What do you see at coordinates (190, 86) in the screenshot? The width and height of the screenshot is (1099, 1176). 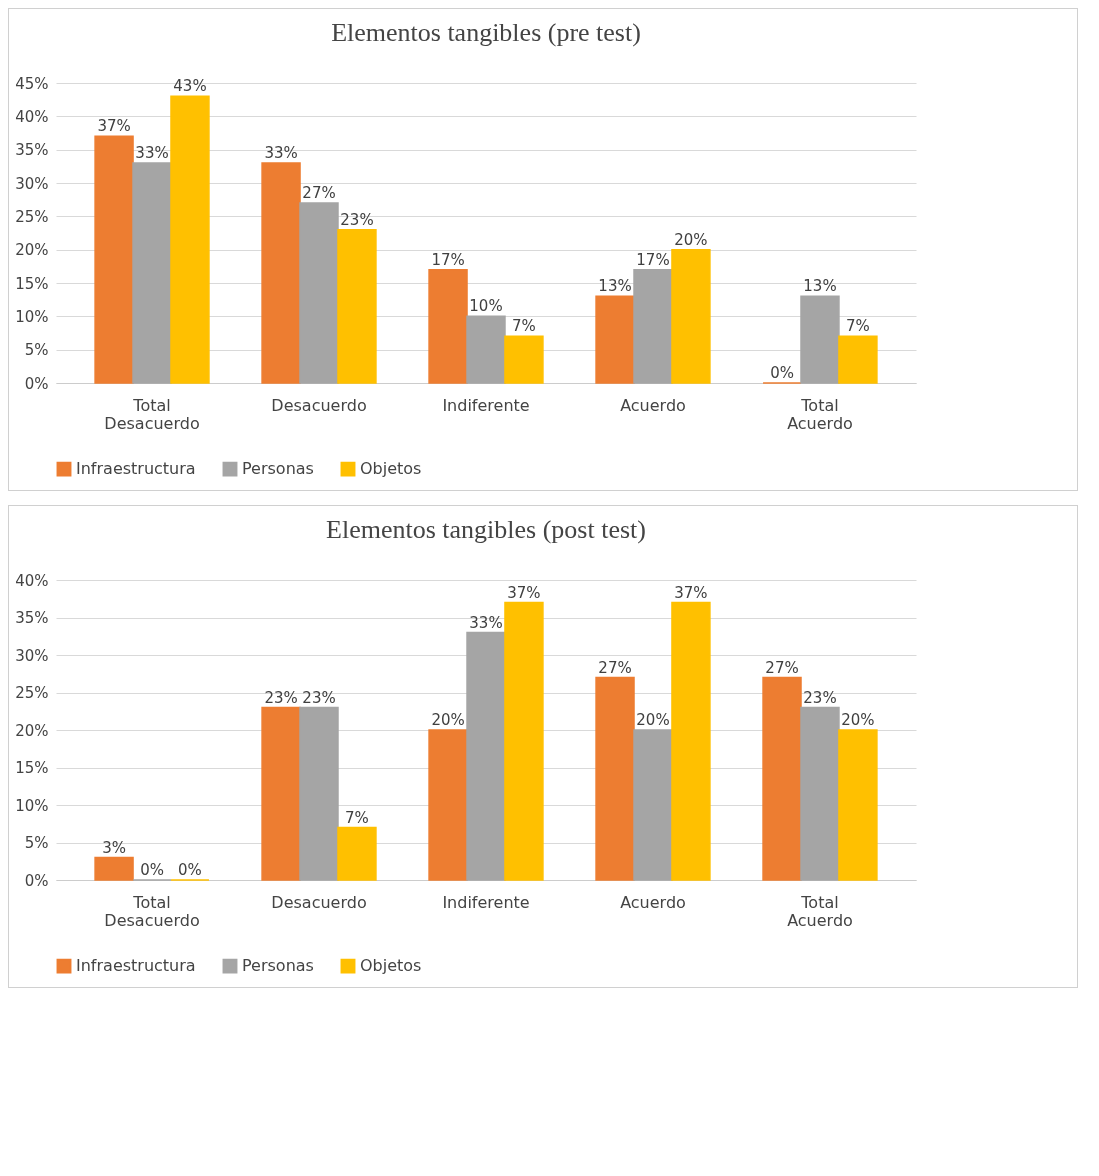 I see `data-label: 43%` at bounding box center [190, 86].